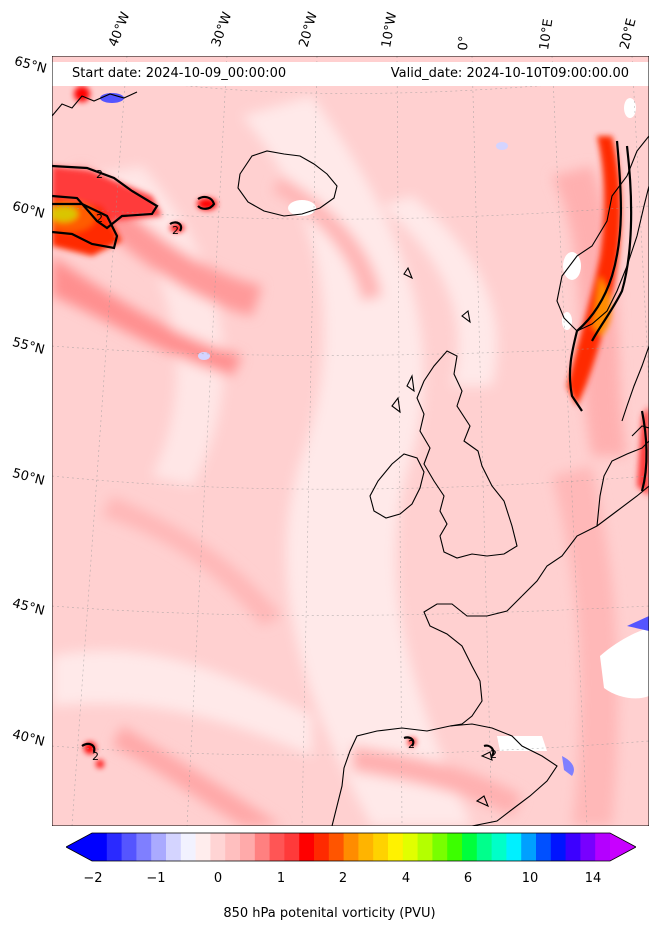  What do you see at coordinates (28, 346) in the screenshot?
I see `lat-label-55n: 55°N` at bounding box center [28, 346].